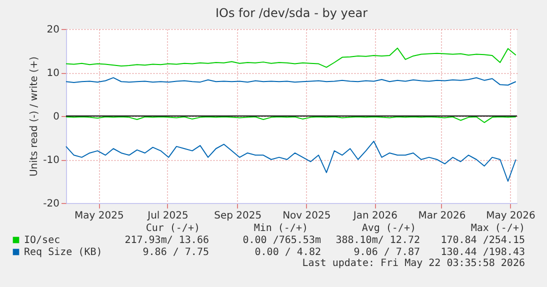 This screenshot has width=547, height=287. Describe the element at coordinates (238, 216) in the screenshot. I see `x-tick-label: Sep 2025` at that location.